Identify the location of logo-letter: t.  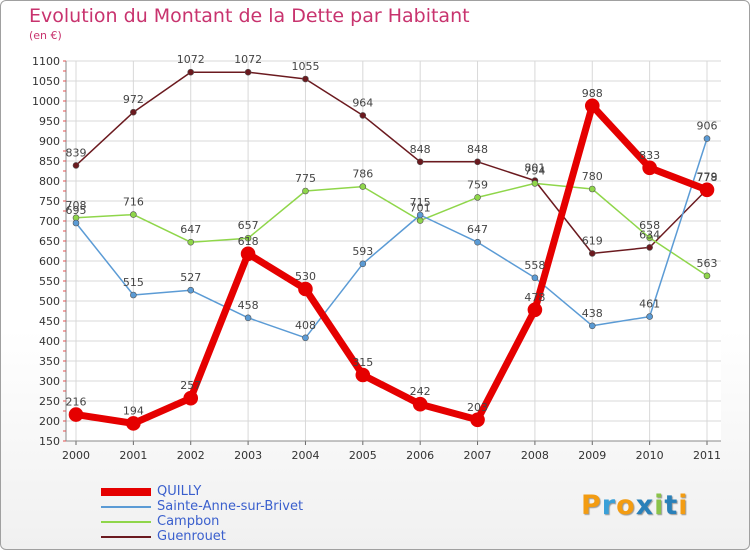
(671, 505).